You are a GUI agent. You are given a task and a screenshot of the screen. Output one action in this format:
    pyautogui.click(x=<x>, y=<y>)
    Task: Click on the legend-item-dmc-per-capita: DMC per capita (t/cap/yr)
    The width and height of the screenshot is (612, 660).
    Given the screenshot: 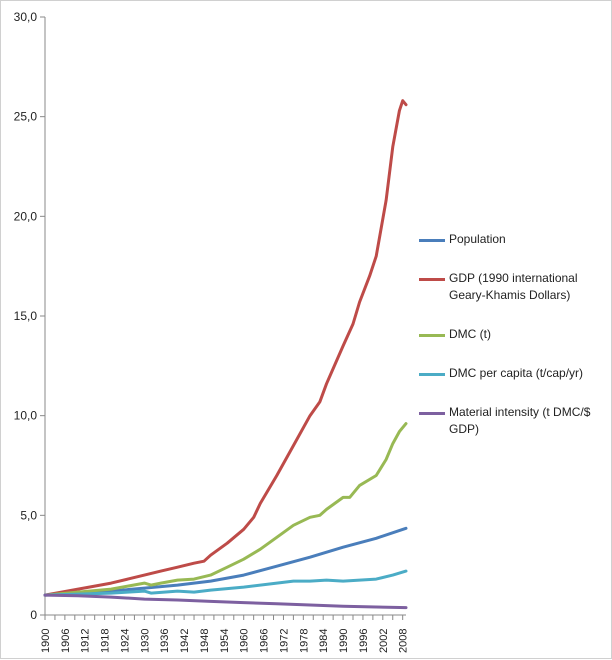 What is the action you would take?
    pyautogui.click(x=514, y=373)
    